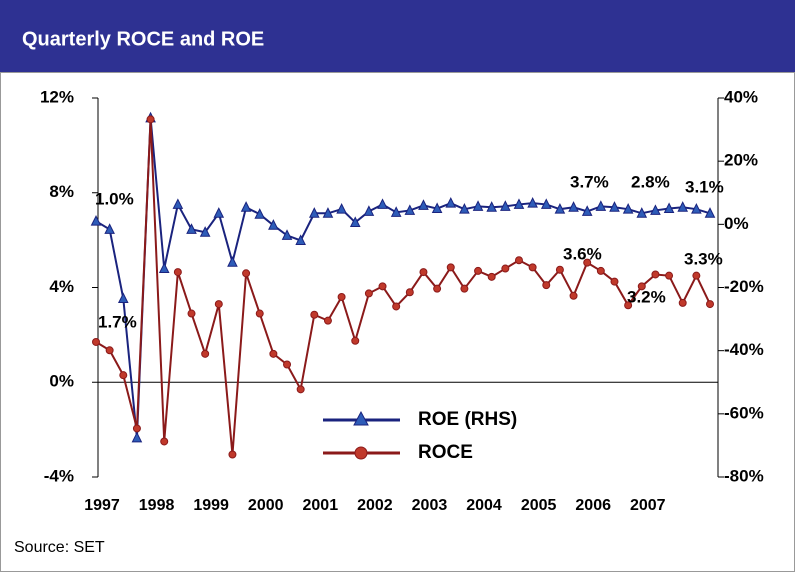 The height and width of the screenshot is (577, 795). I want to click on x-tick-label: 1997, so click(102, 505).